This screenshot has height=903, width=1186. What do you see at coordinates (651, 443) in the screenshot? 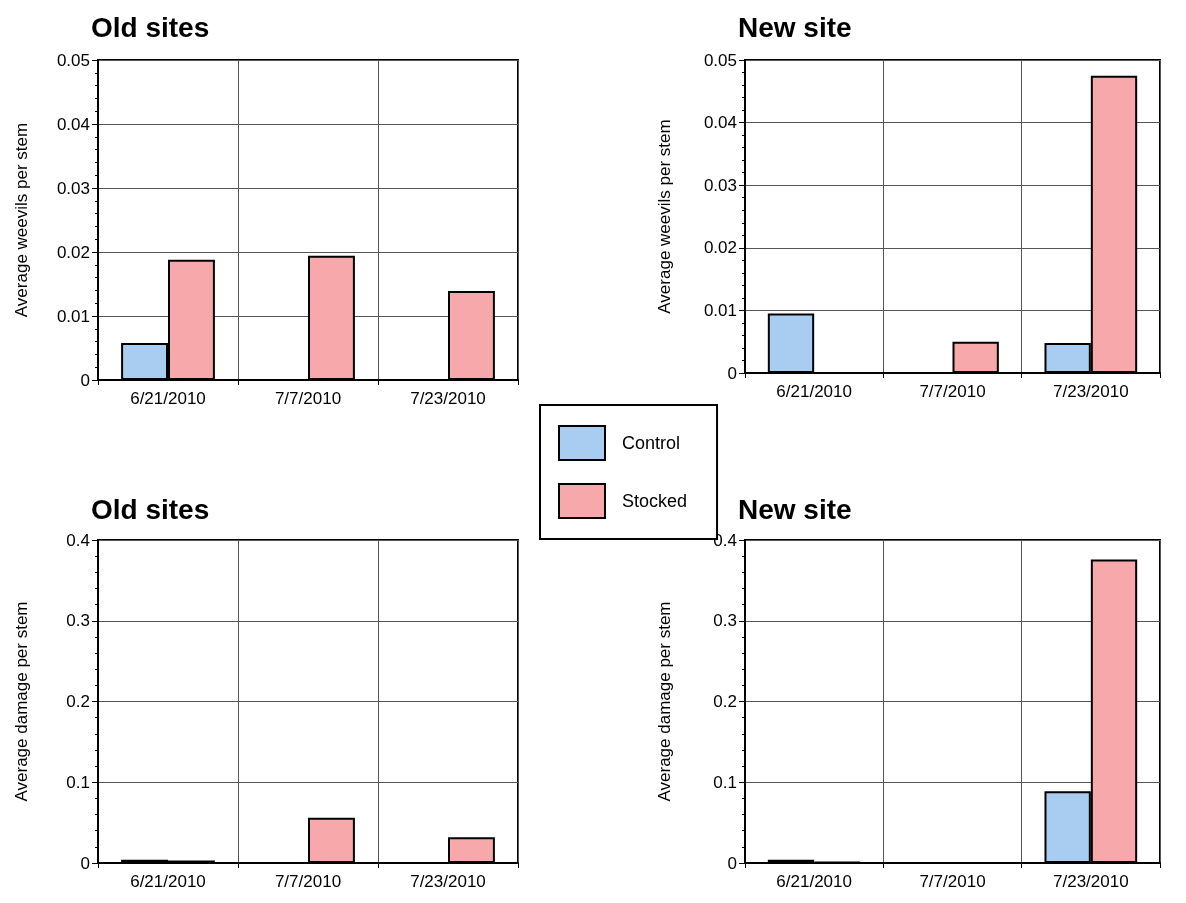
I see `legend-label: Control` at bounding box center [651, 443].